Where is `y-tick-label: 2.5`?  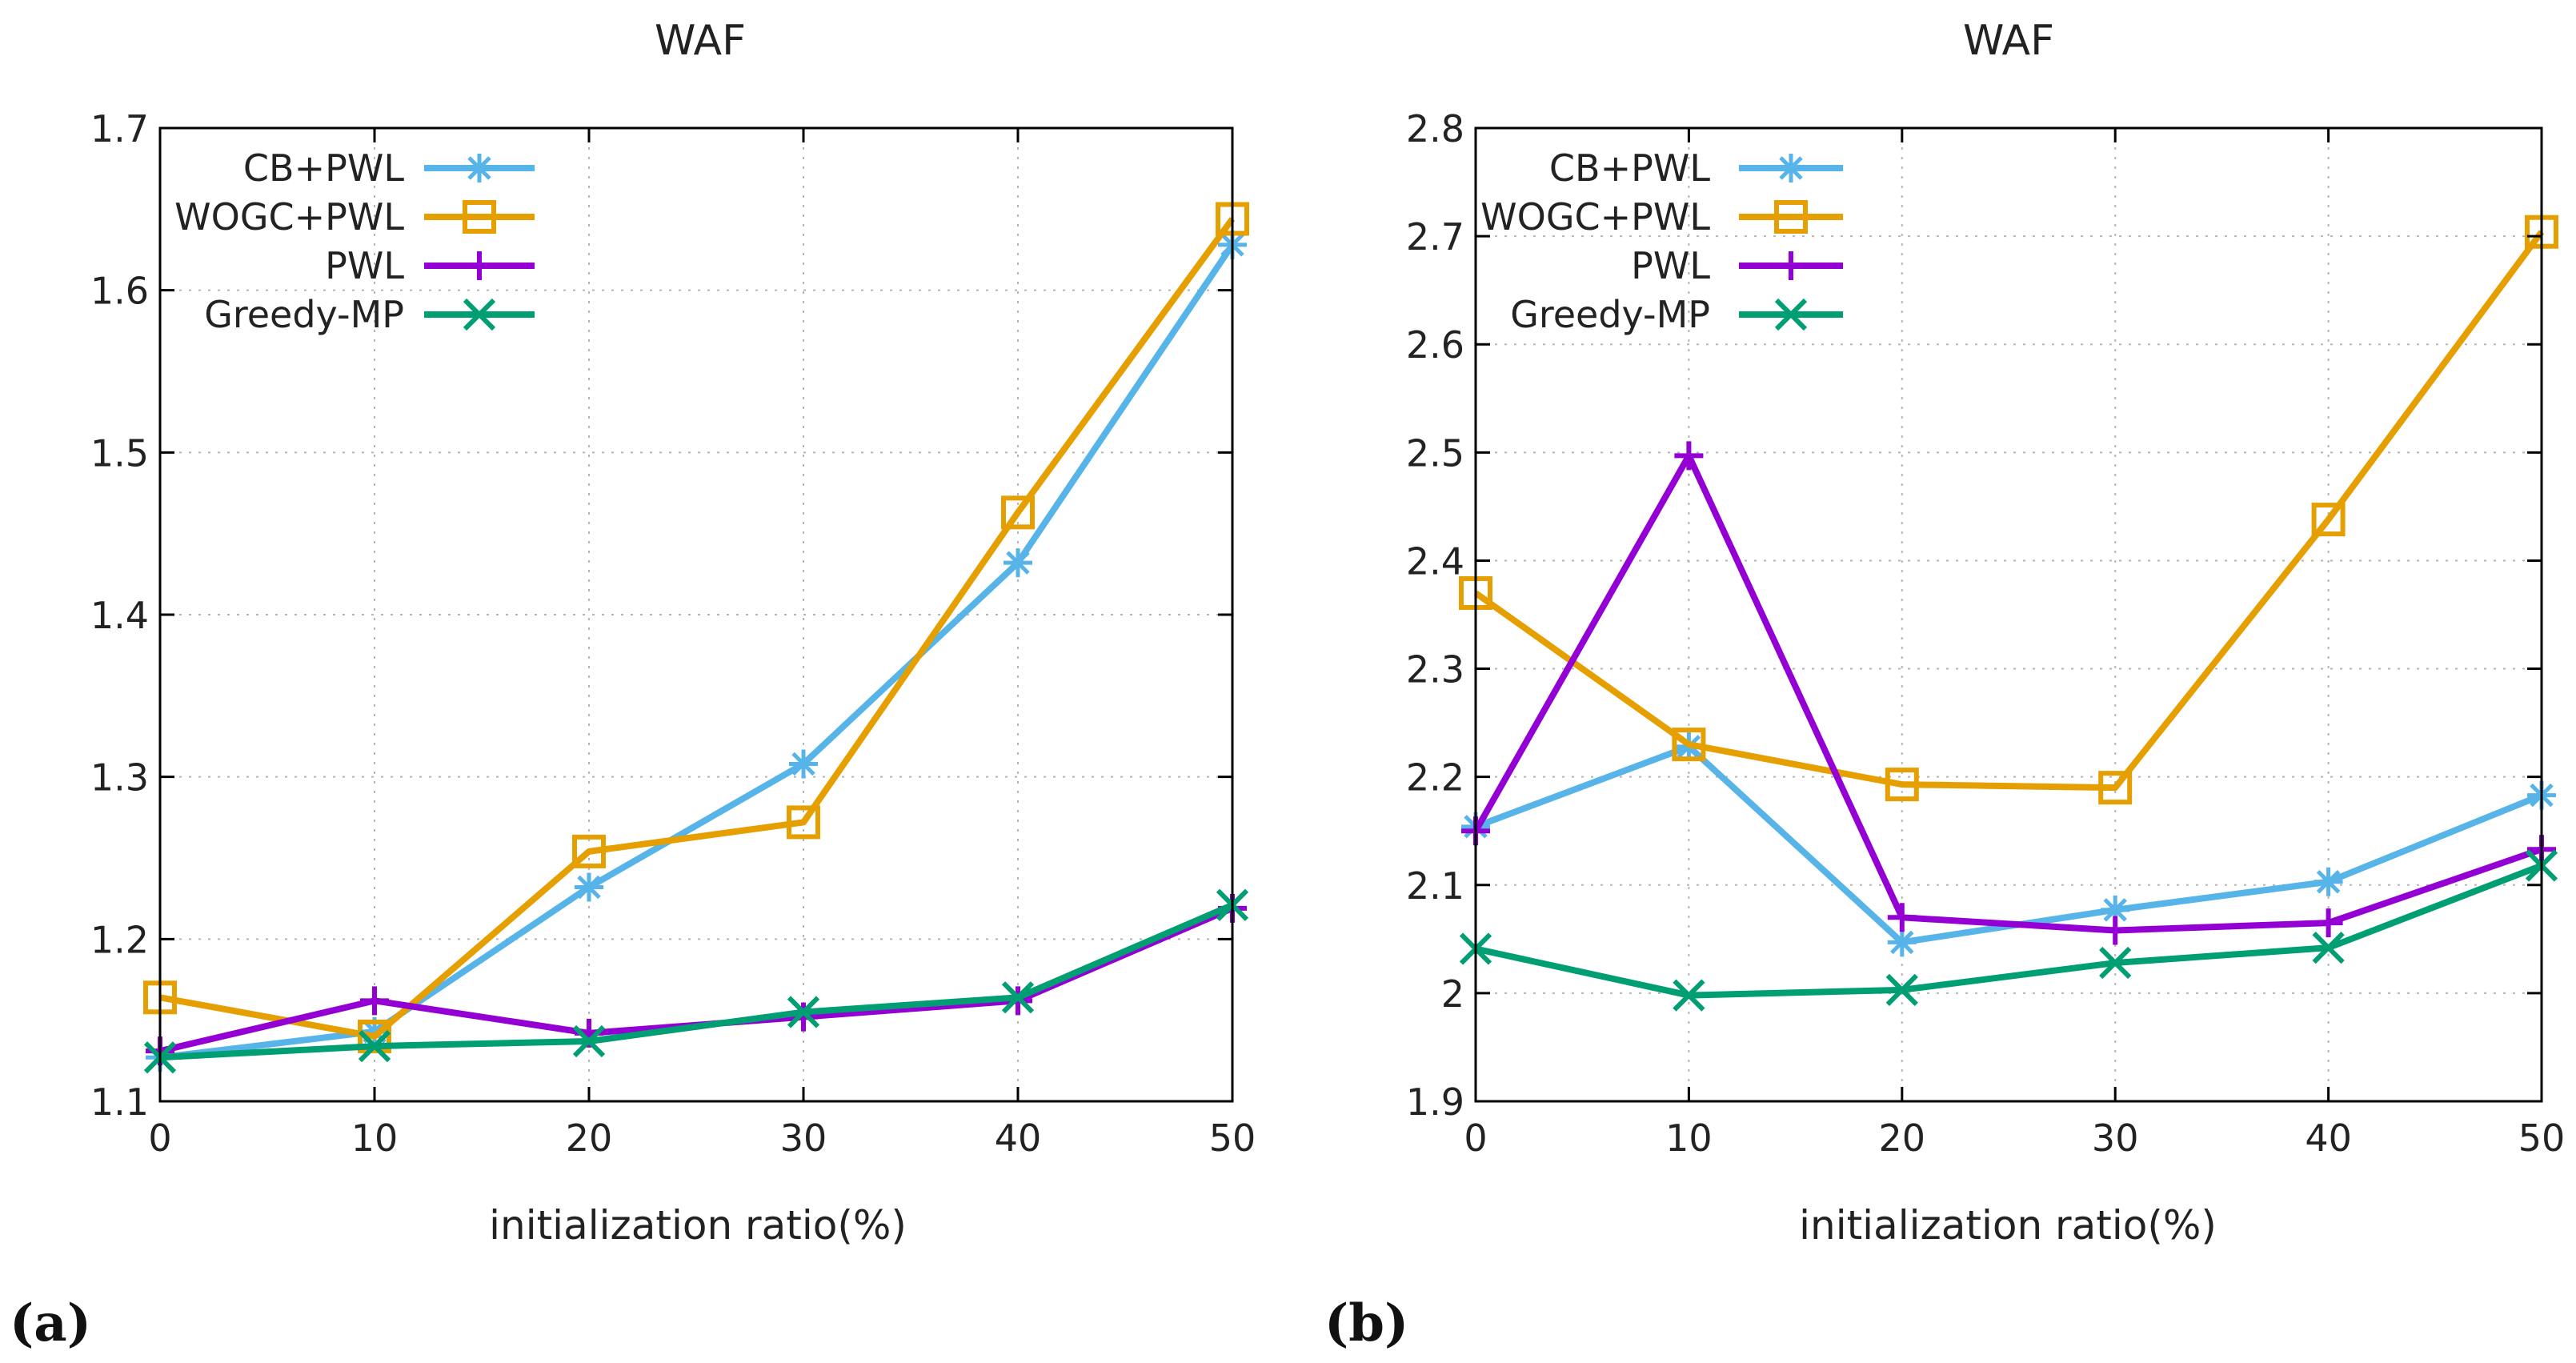 y-tick-label: 2.5 is located at coordinates (1435, 453).